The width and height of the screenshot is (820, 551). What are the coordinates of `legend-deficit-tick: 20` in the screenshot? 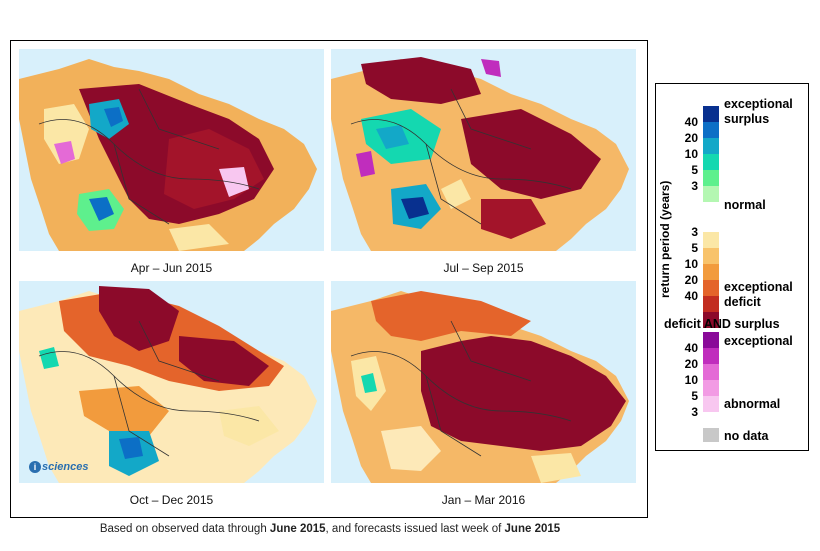 It's located at (691, 280).